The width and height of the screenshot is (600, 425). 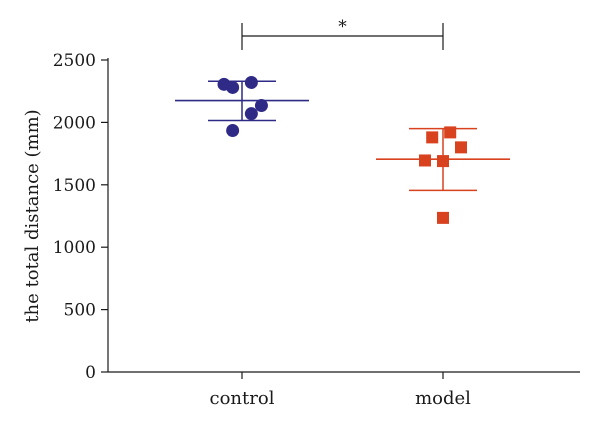 What do you see at coordinates (90, 373) in the screenshot?
I see `y-tick-label: 0` at bounding box center [90, 373].